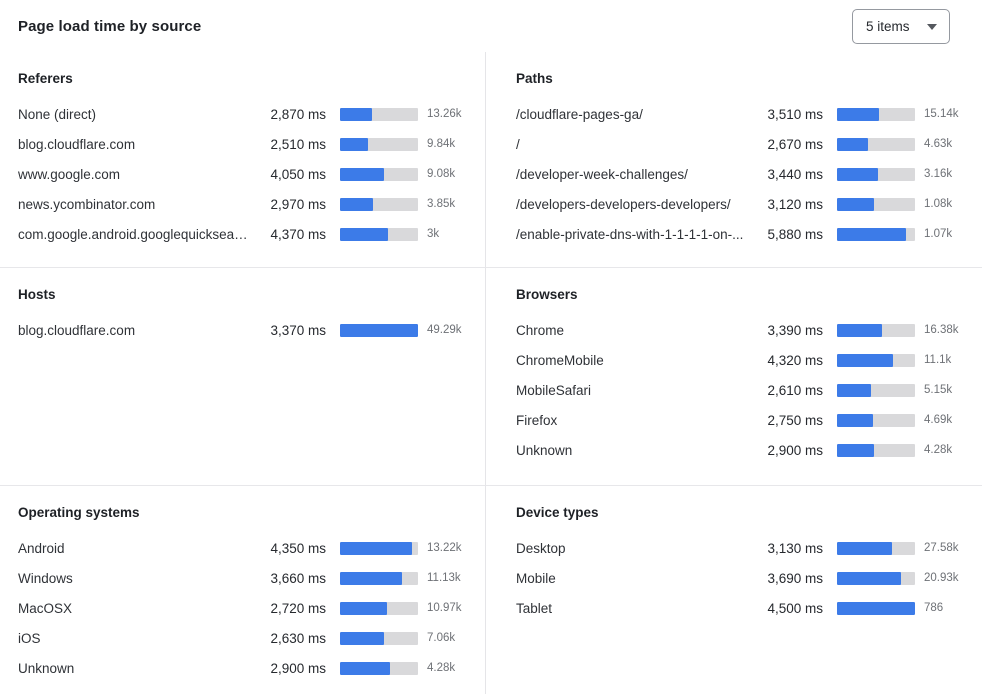  What do you see at coordinates (248, 144) in the screenshot?
I see `metric-row: blog.cloudflare.com 2,510 ms 9.84k` at bounding box center [248, 144].